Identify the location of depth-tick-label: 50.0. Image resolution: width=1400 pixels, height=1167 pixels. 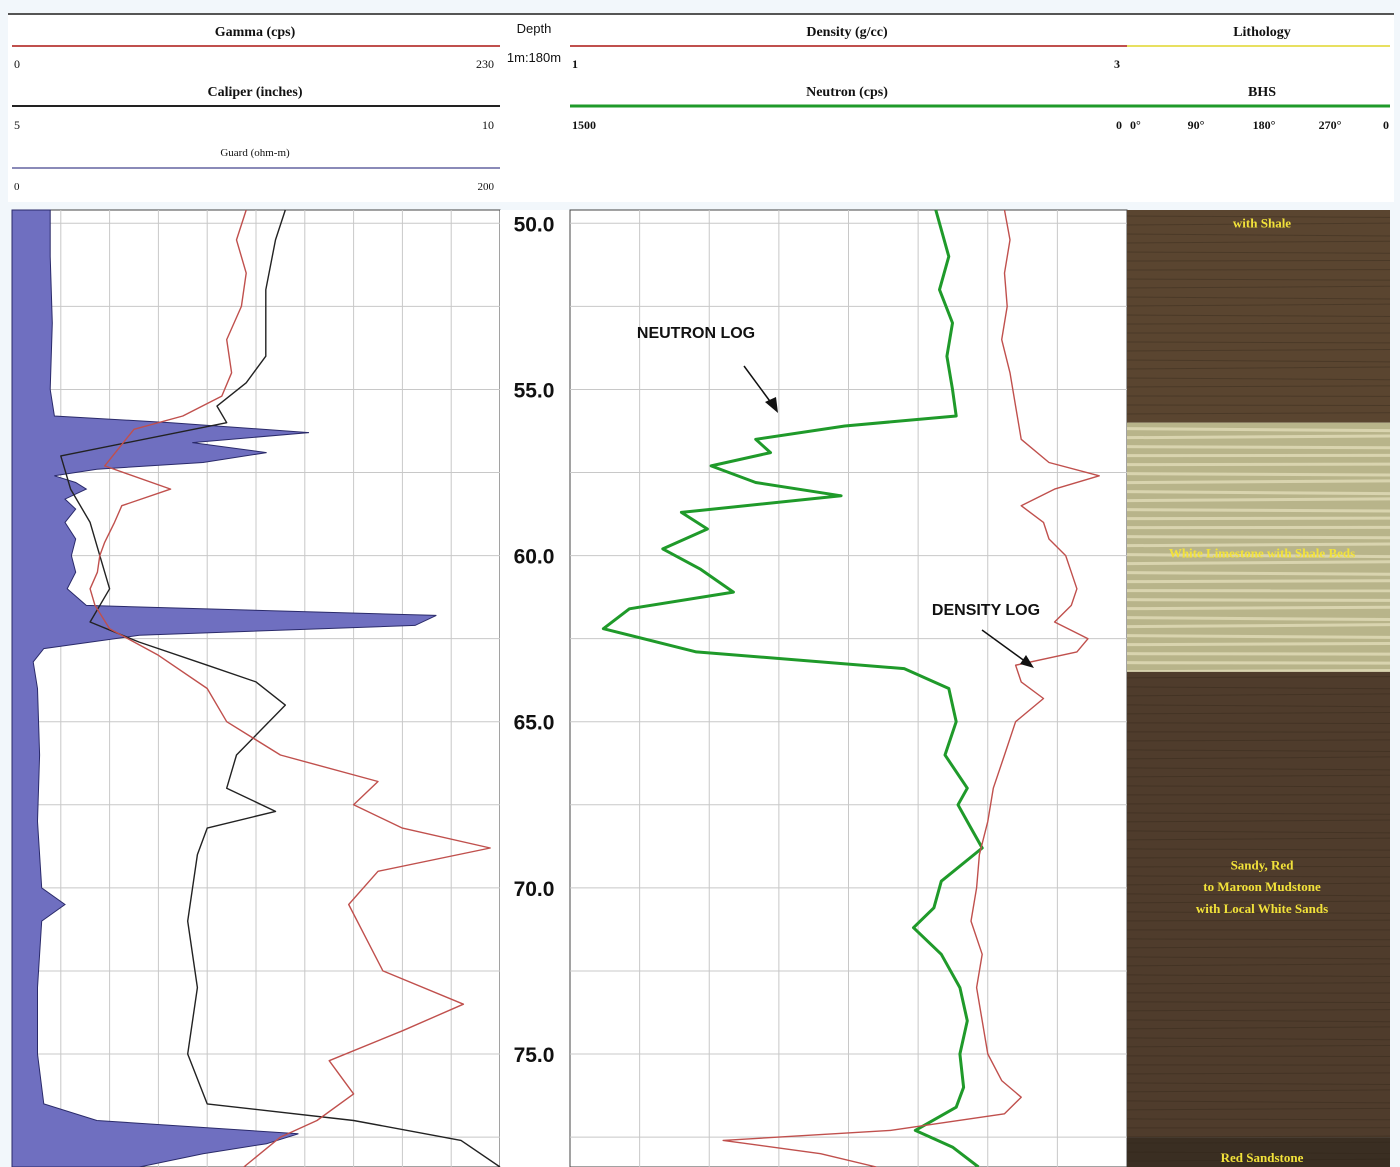
(534, 224).